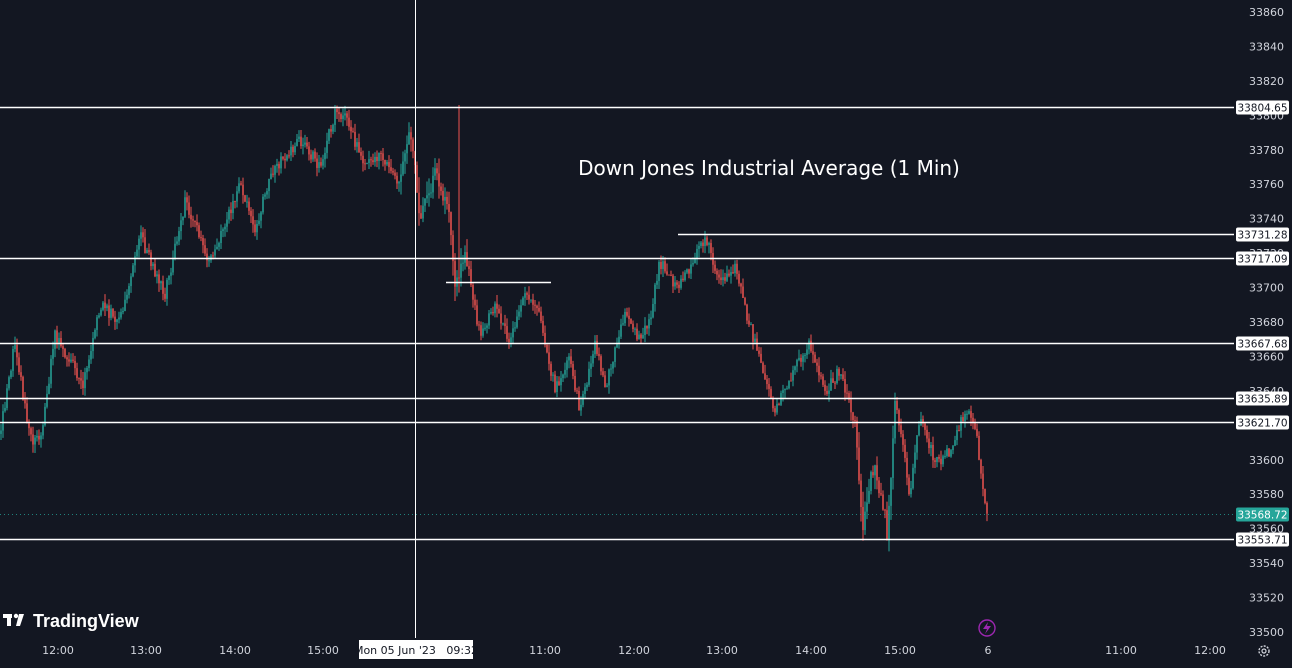 The image size is (1292, 668). Describe the element at coordinates (987, 628) in the screenshot. I see `lightning-icon` at that location.